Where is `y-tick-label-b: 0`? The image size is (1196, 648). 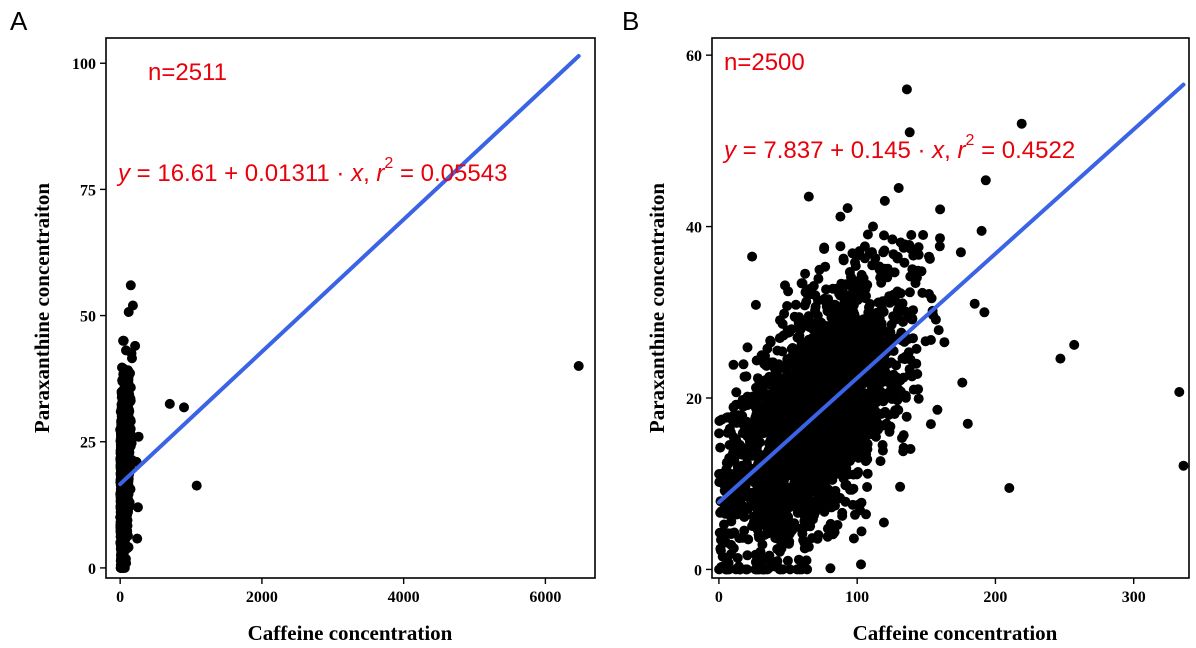 y-tick-label-b: 0 is located at coordinates (698, 570).